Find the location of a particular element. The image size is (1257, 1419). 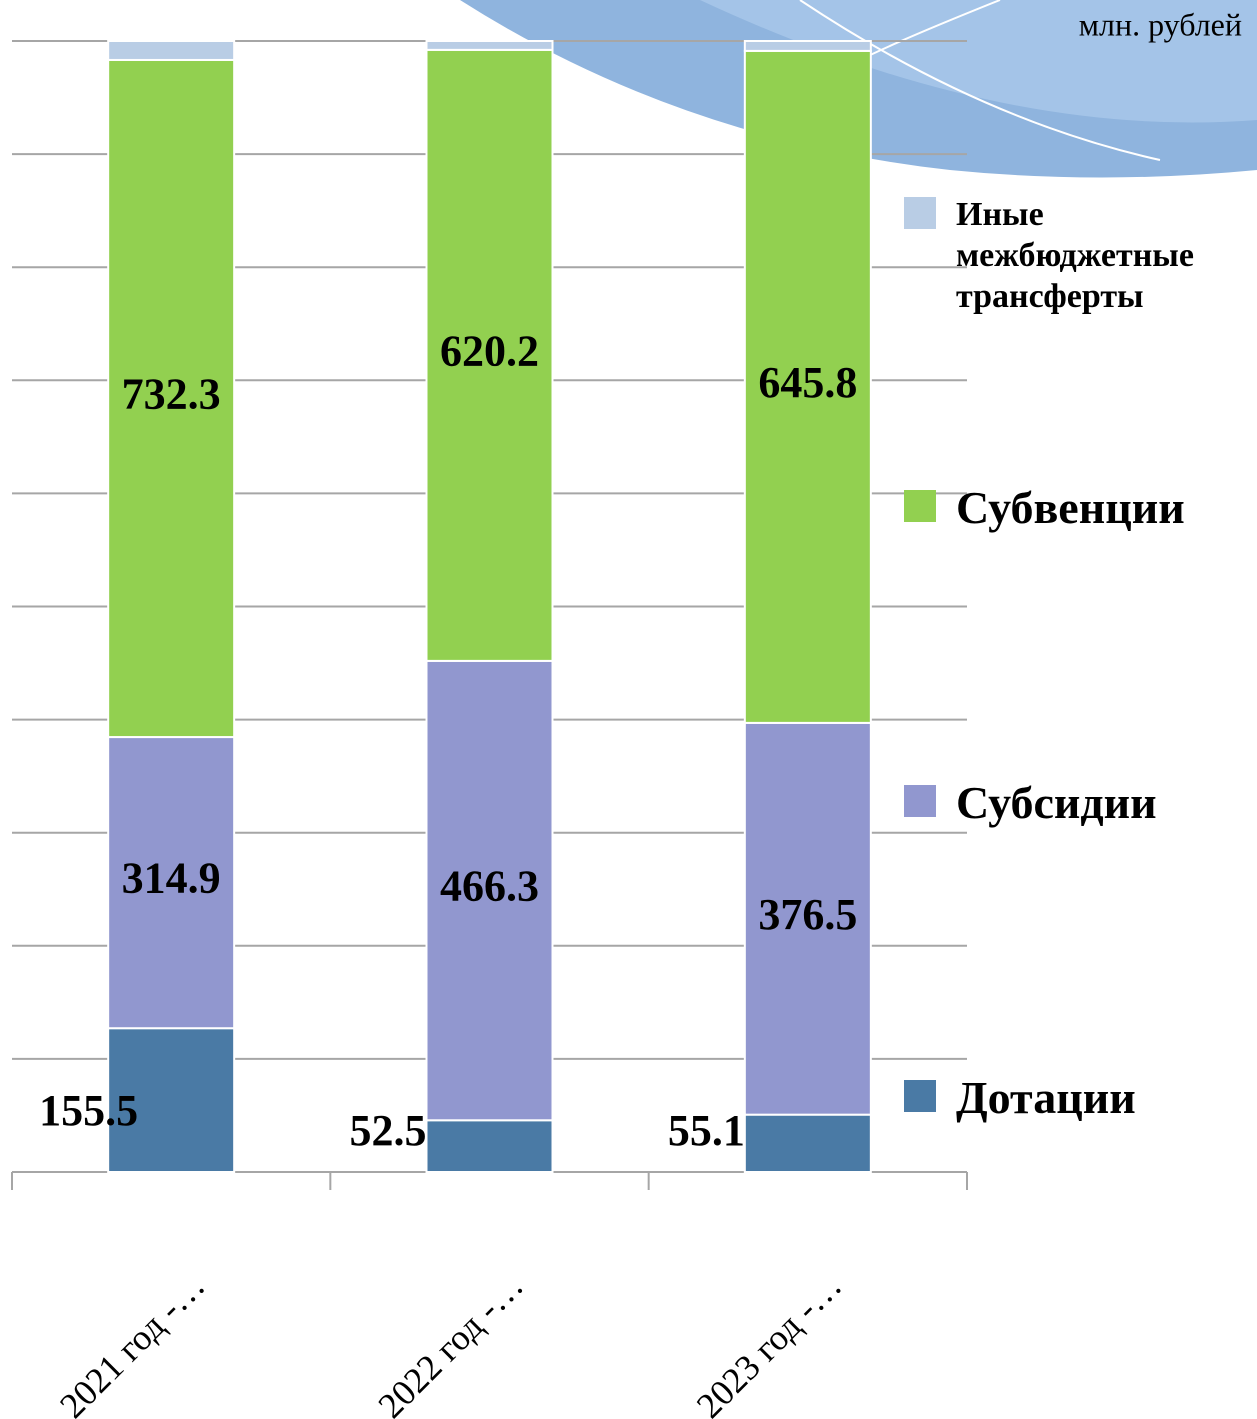

legend-label: Субвенции is located at coordinates (1070, 507).